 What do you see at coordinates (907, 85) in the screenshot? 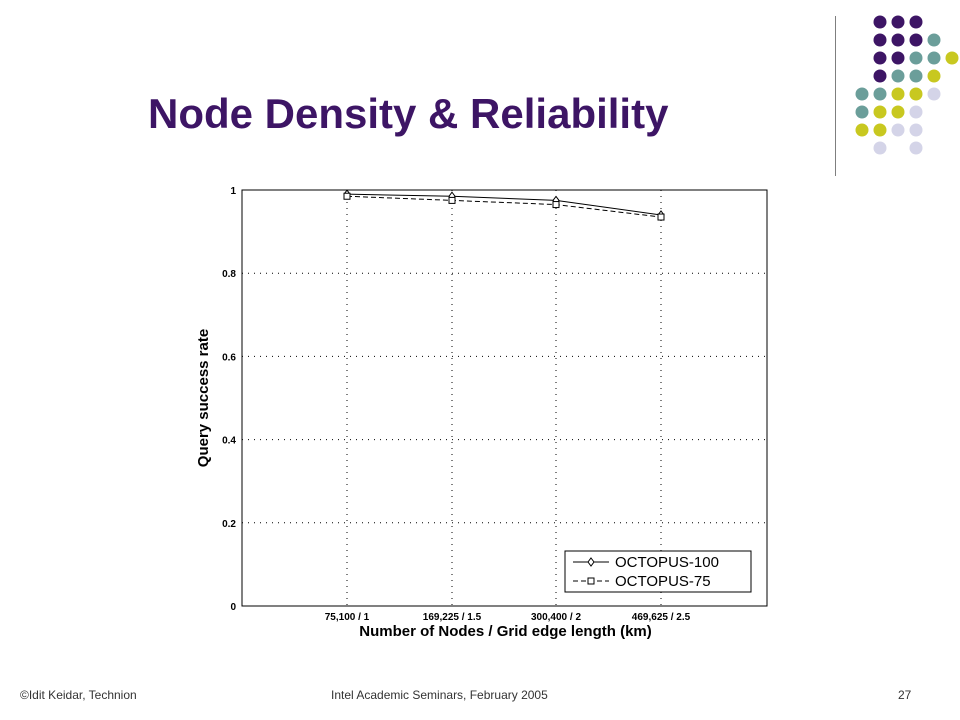
I see `decorative-dot-grid` at bounding box center [907, 85].